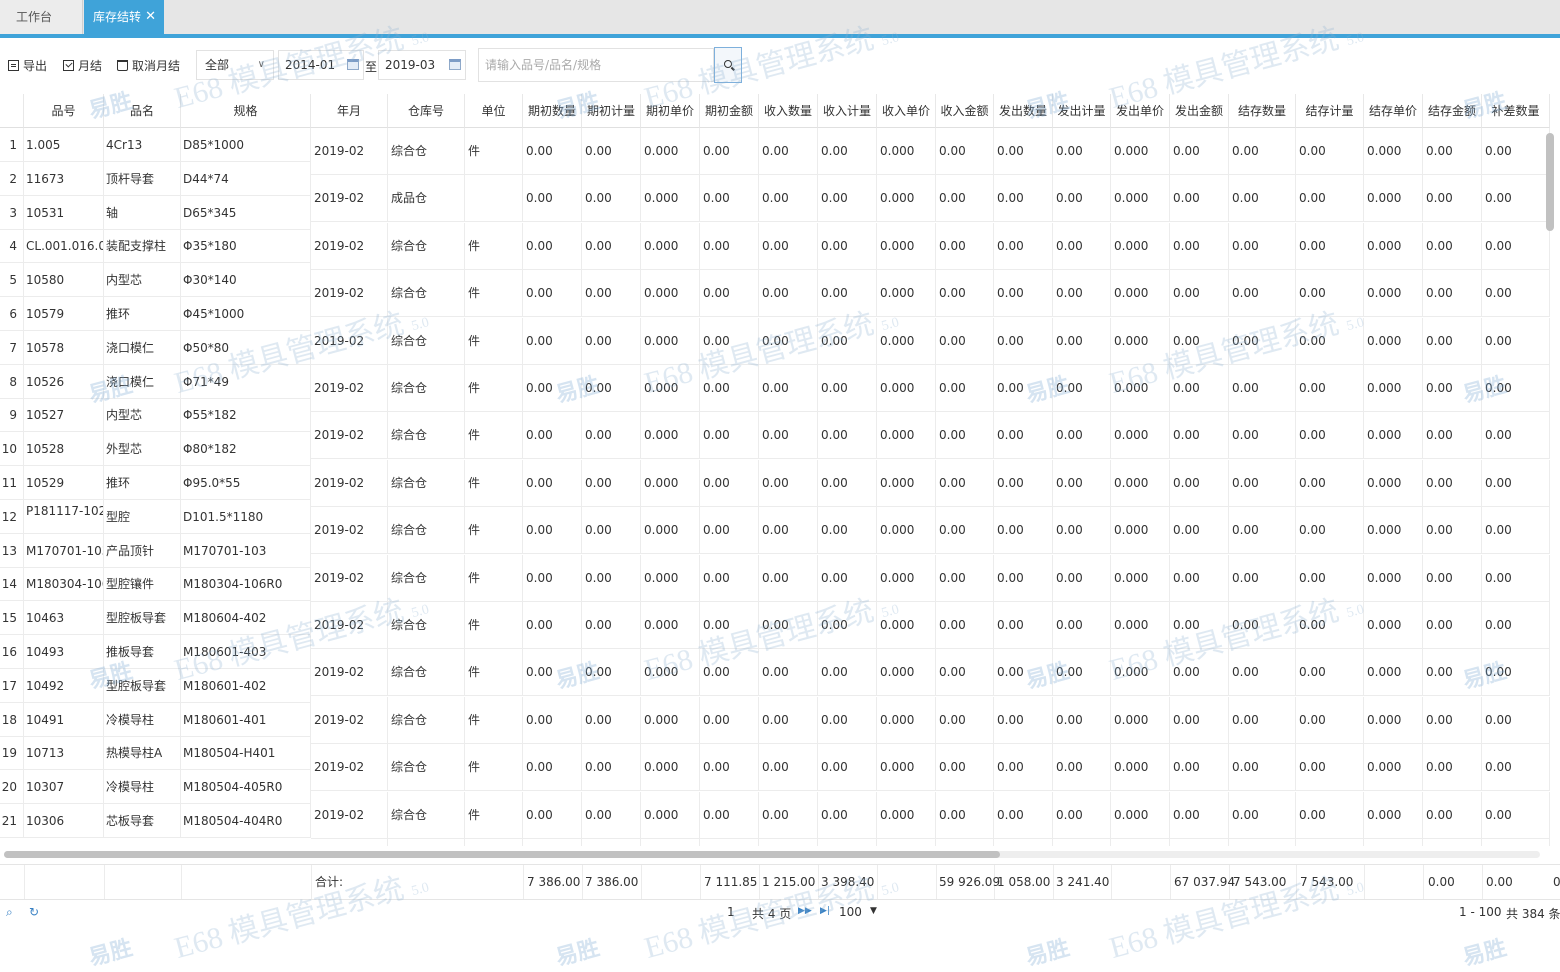 The width and height of the screenshot is (1560, 972). What do you see at coordinates (150, 16) in the screenshot?
I see `close-icon: ✕` at bounding box center [150, 16].